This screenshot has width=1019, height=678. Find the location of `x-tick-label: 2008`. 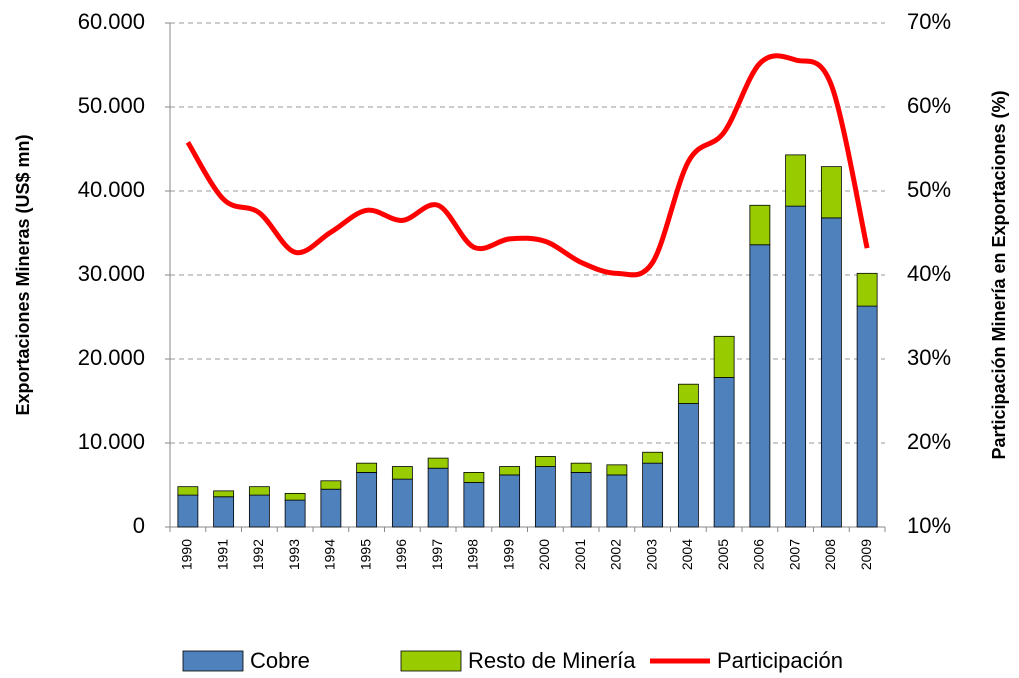

x-tick-label: 2008 is located at coordinates (830, 554).